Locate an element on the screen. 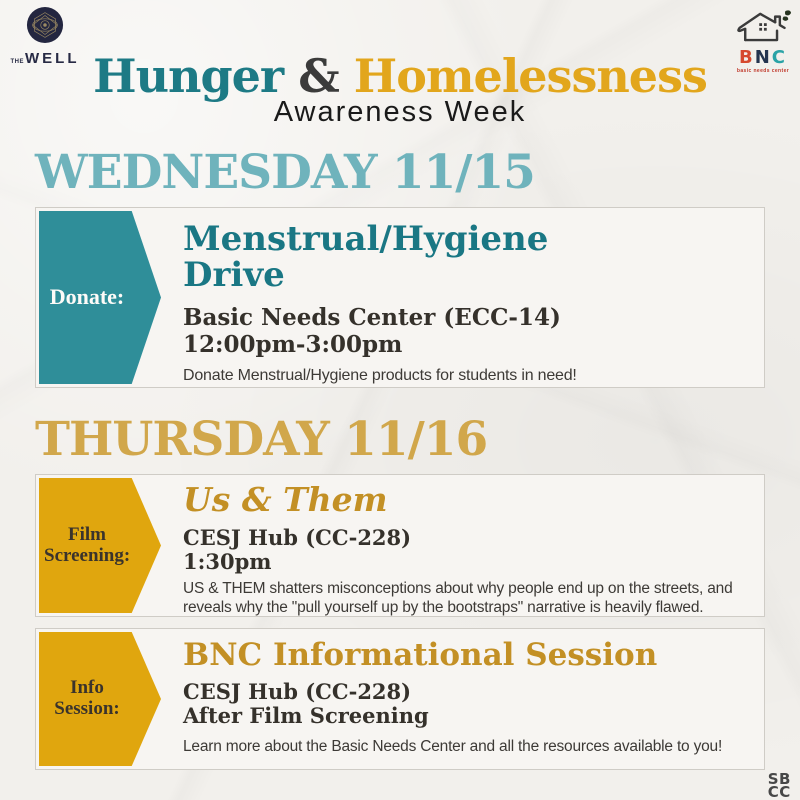 The image size is (800, 800). sbcc-line1: SB is located at coordinates (779, 779).